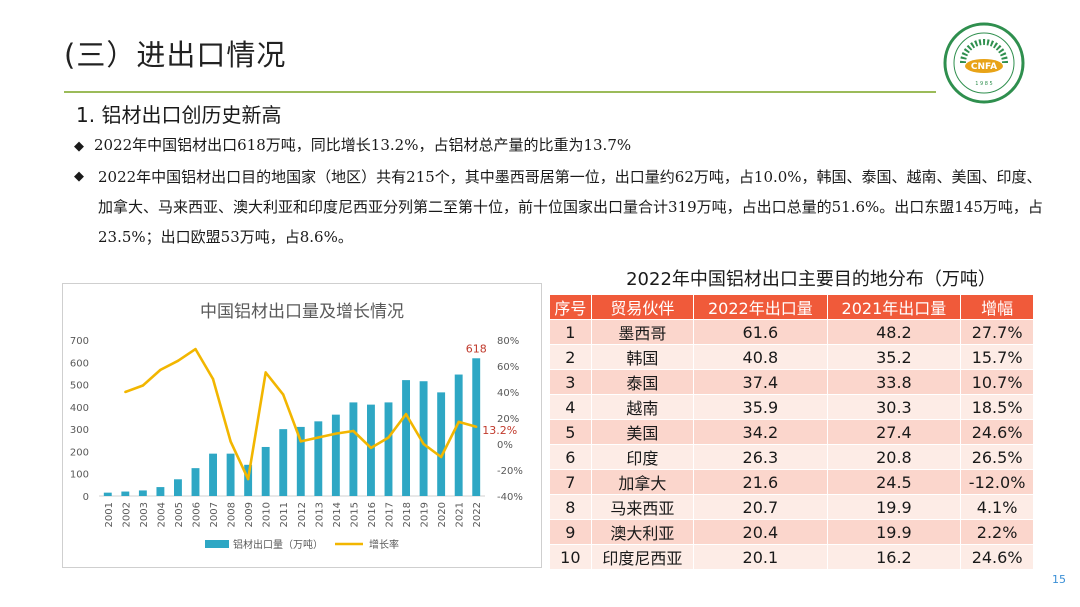  I want to click on table-row: 3 泰国 37.4 33.8 10.7%, so click(791, 382).